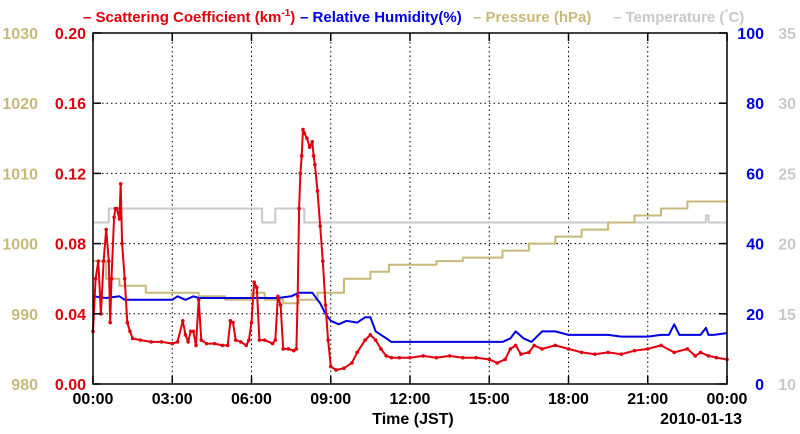 This screenshot has width=800, height=434. What do you see at coordinates (701, 419) in the screenshot?
I see `date-label: 2010-01-13` at bounding box center [701, 419].